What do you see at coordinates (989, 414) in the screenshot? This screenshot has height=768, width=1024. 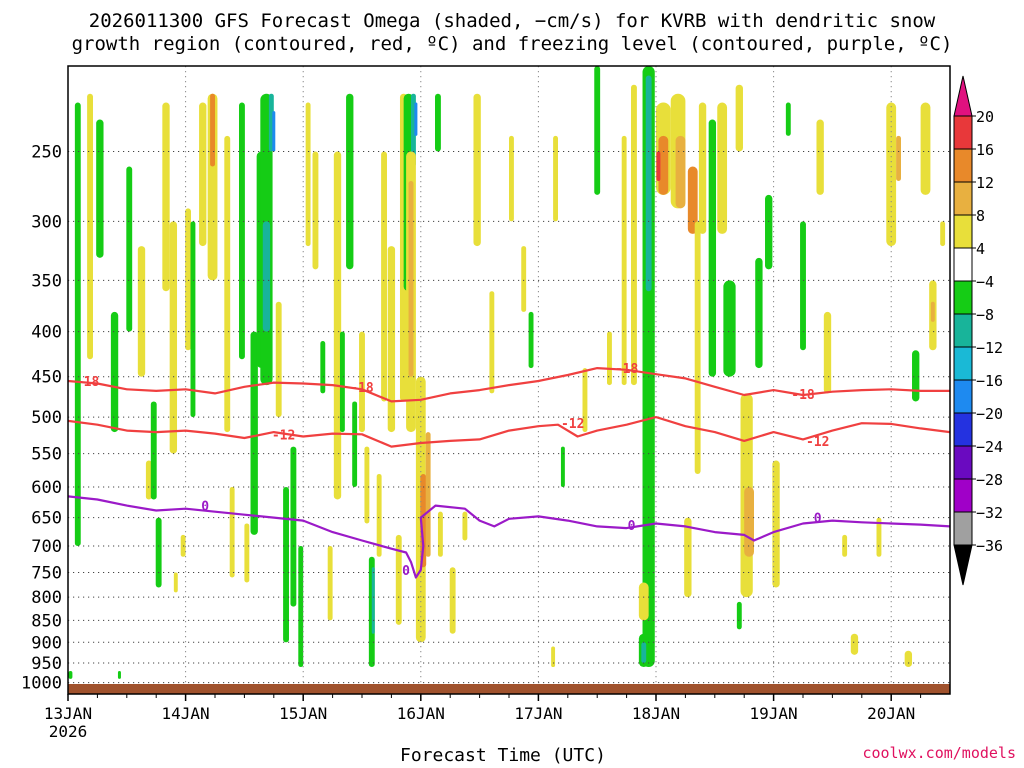 I see `colorbar-tick-label: −20` at bounding box center [989, 414].